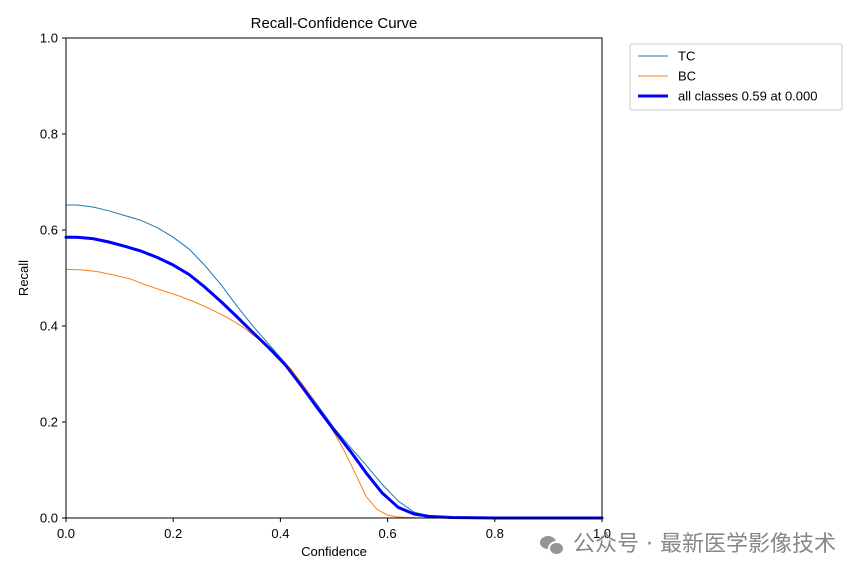 This screenshot has height=581, width=864. Describe the element at coordinates (66, 533) in the screenshot. I see `x-tick-label-0: 0.0` at that location.